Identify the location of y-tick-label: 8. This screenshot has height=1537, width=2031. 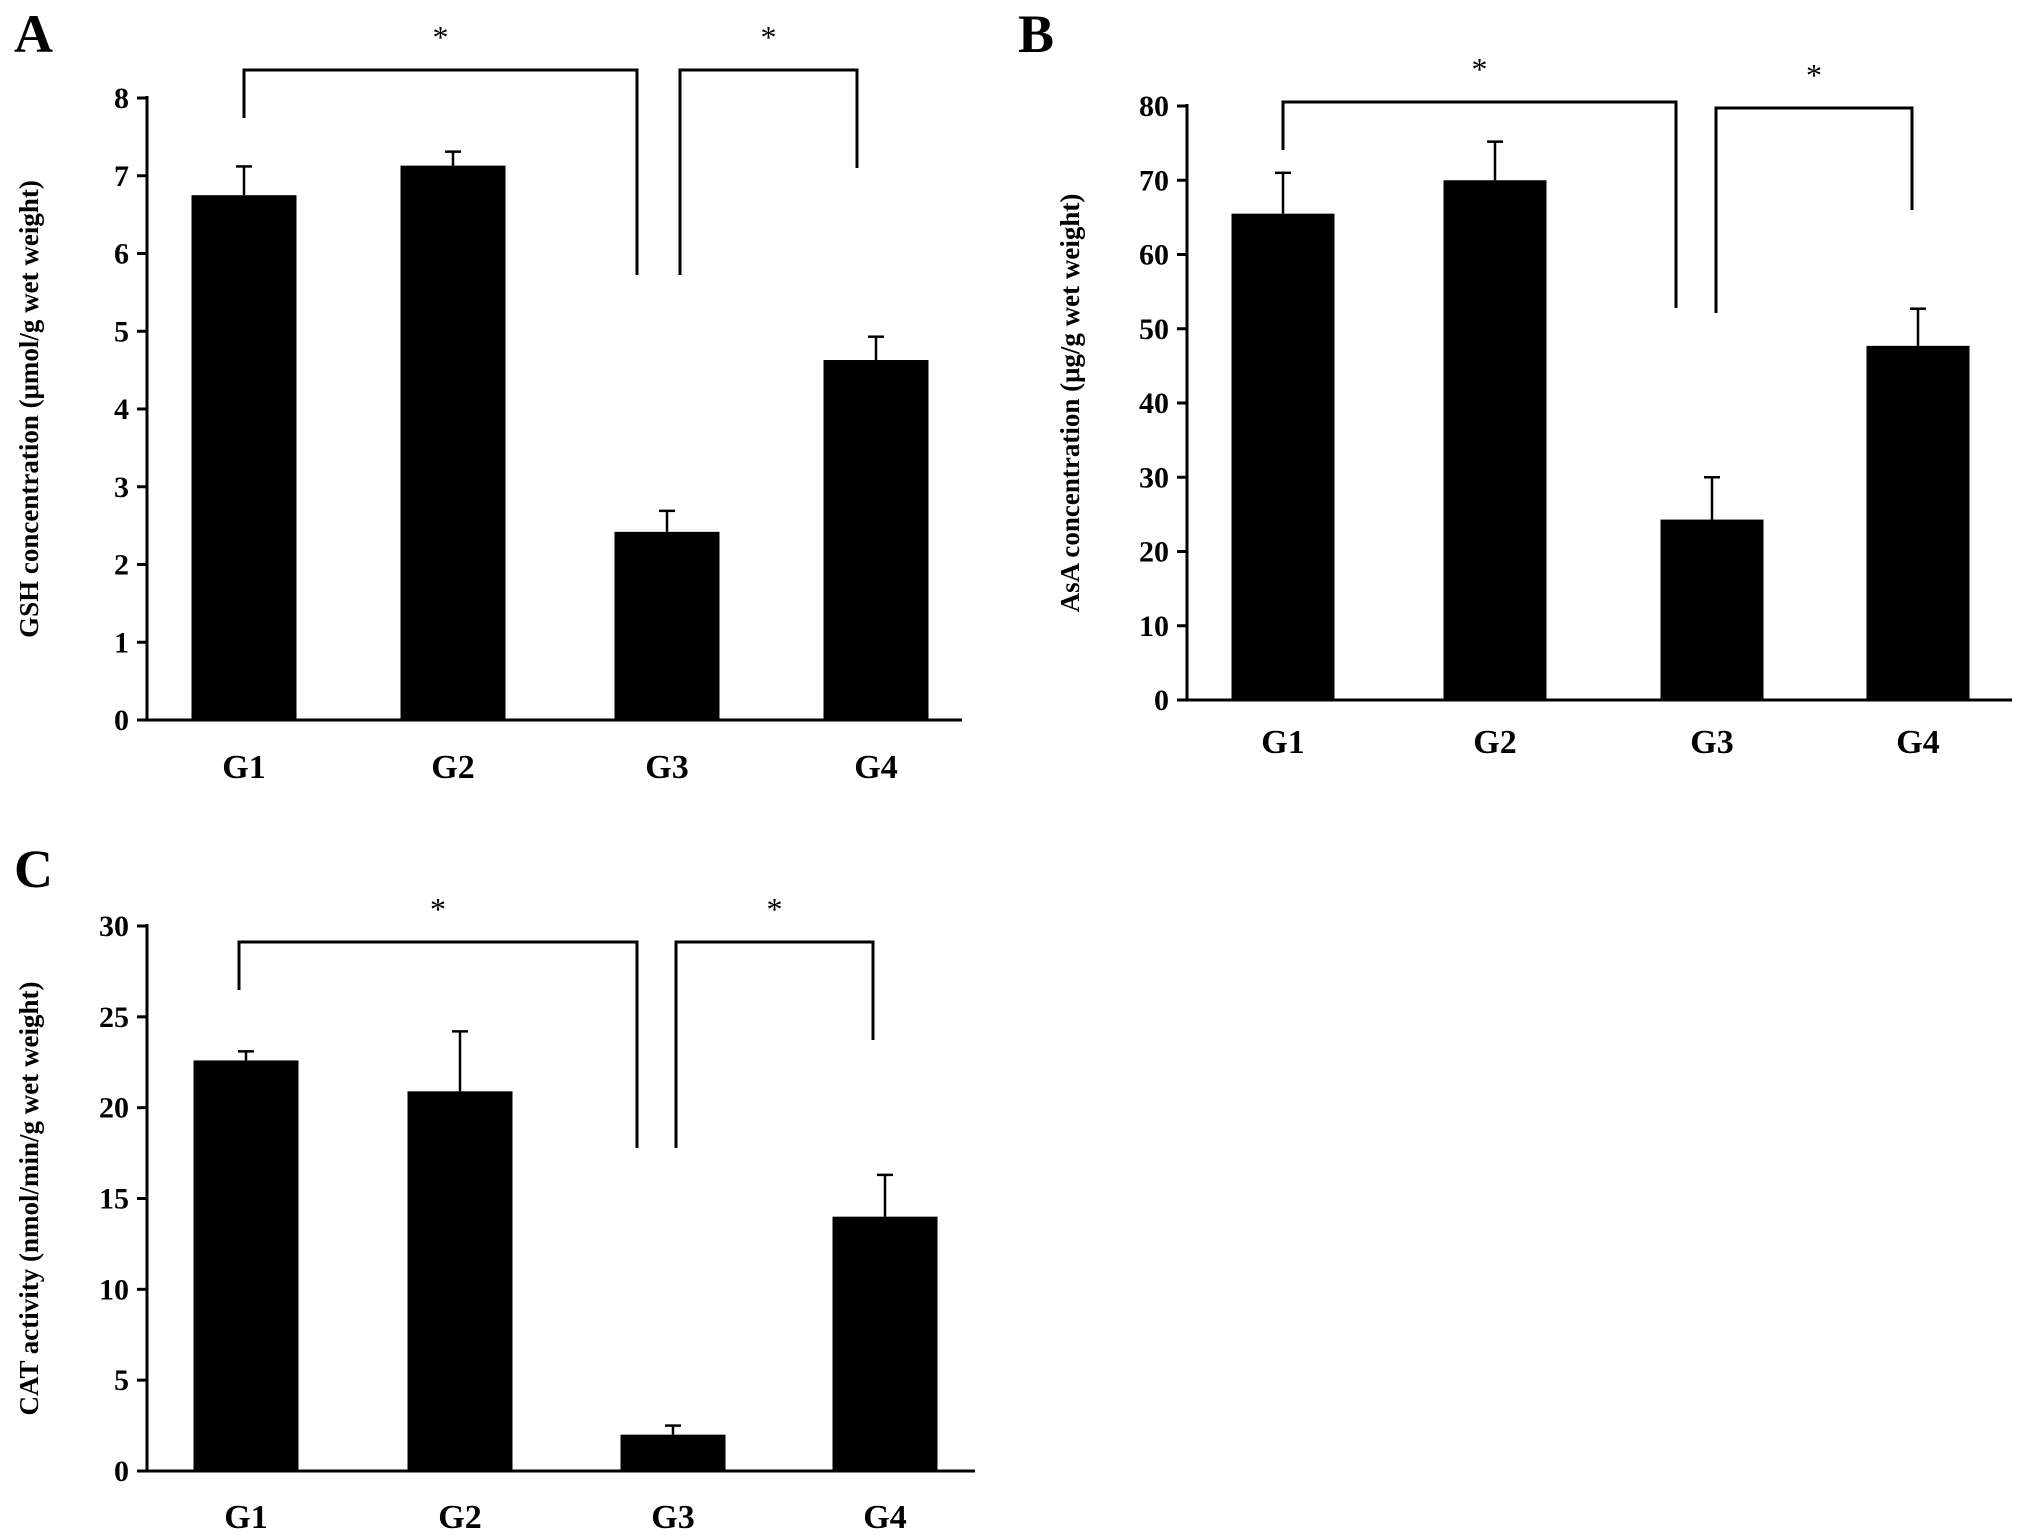
(121, 98).